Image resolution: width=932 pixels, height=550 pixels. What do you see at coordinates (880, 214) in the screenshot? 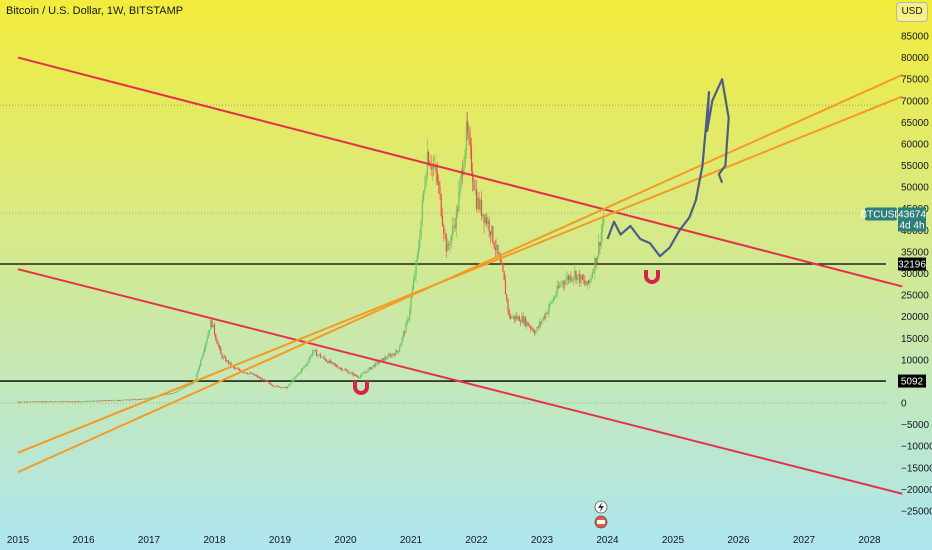
I see `symbol-badge-label: BTCUSD` at bounding box center [880, 214].